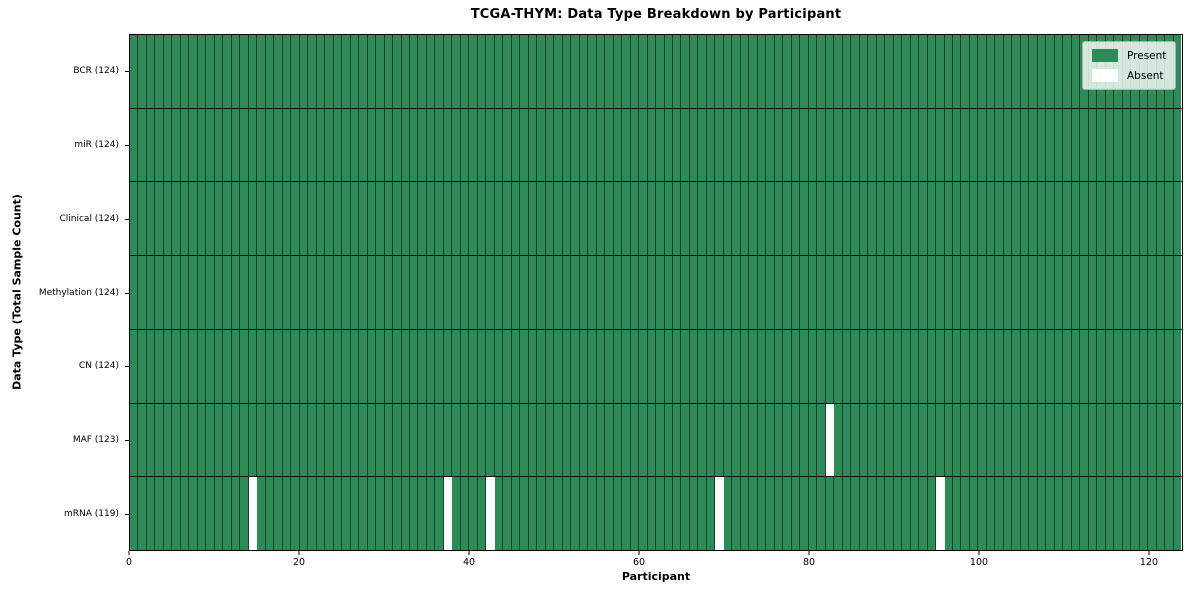 Image resolution: width=1200 pixels, height=600 pixels. I want to click on legend-item-absent: Absent, so click(1129, 75).